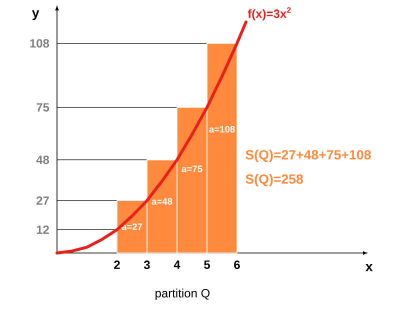 This screenshot has height=330, width=400. What do you see at coordinates (42, 200) in the screenshot?
I see `y-tick-label: 27` at bounding box center [42, 200].